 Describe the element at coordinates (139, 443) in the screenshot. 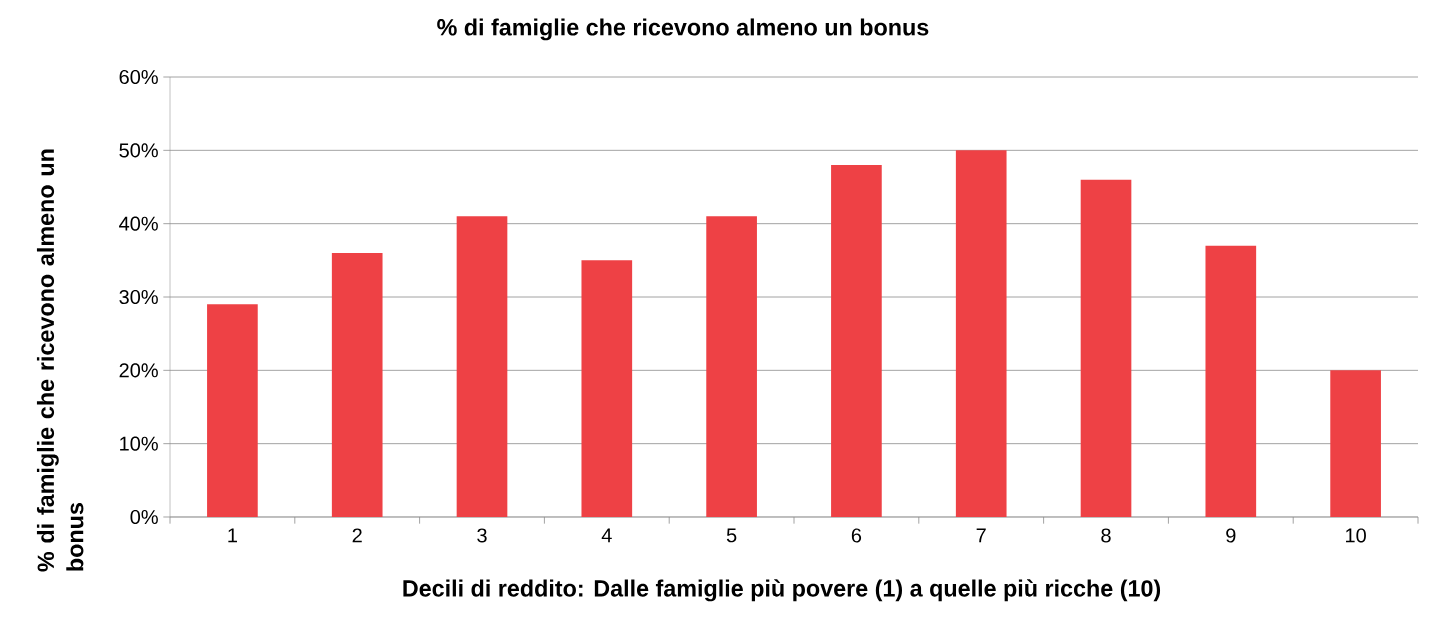

I see `y-tick-label: 10%` at that location.